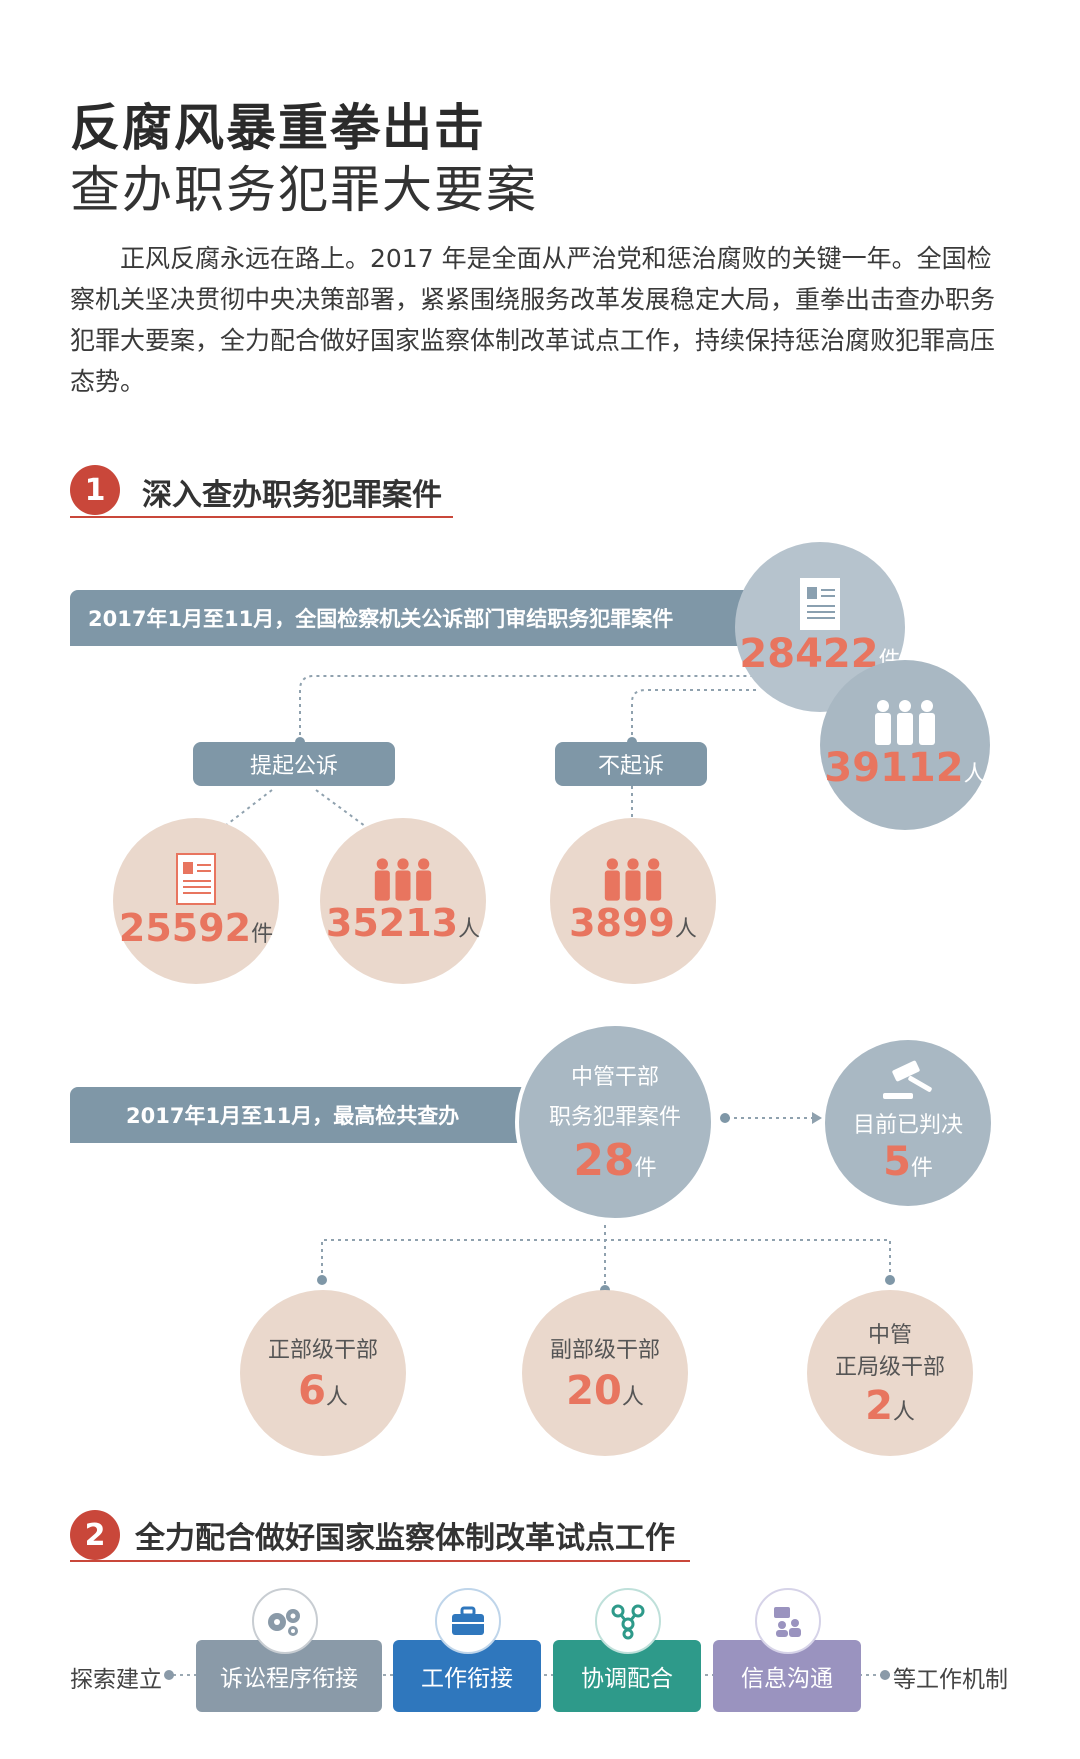 Image resolution: width=1080 pixels, height=1759 pixels. I want to click on rank-minister-circle: 正部级干部 6人, so click(323, 1373).